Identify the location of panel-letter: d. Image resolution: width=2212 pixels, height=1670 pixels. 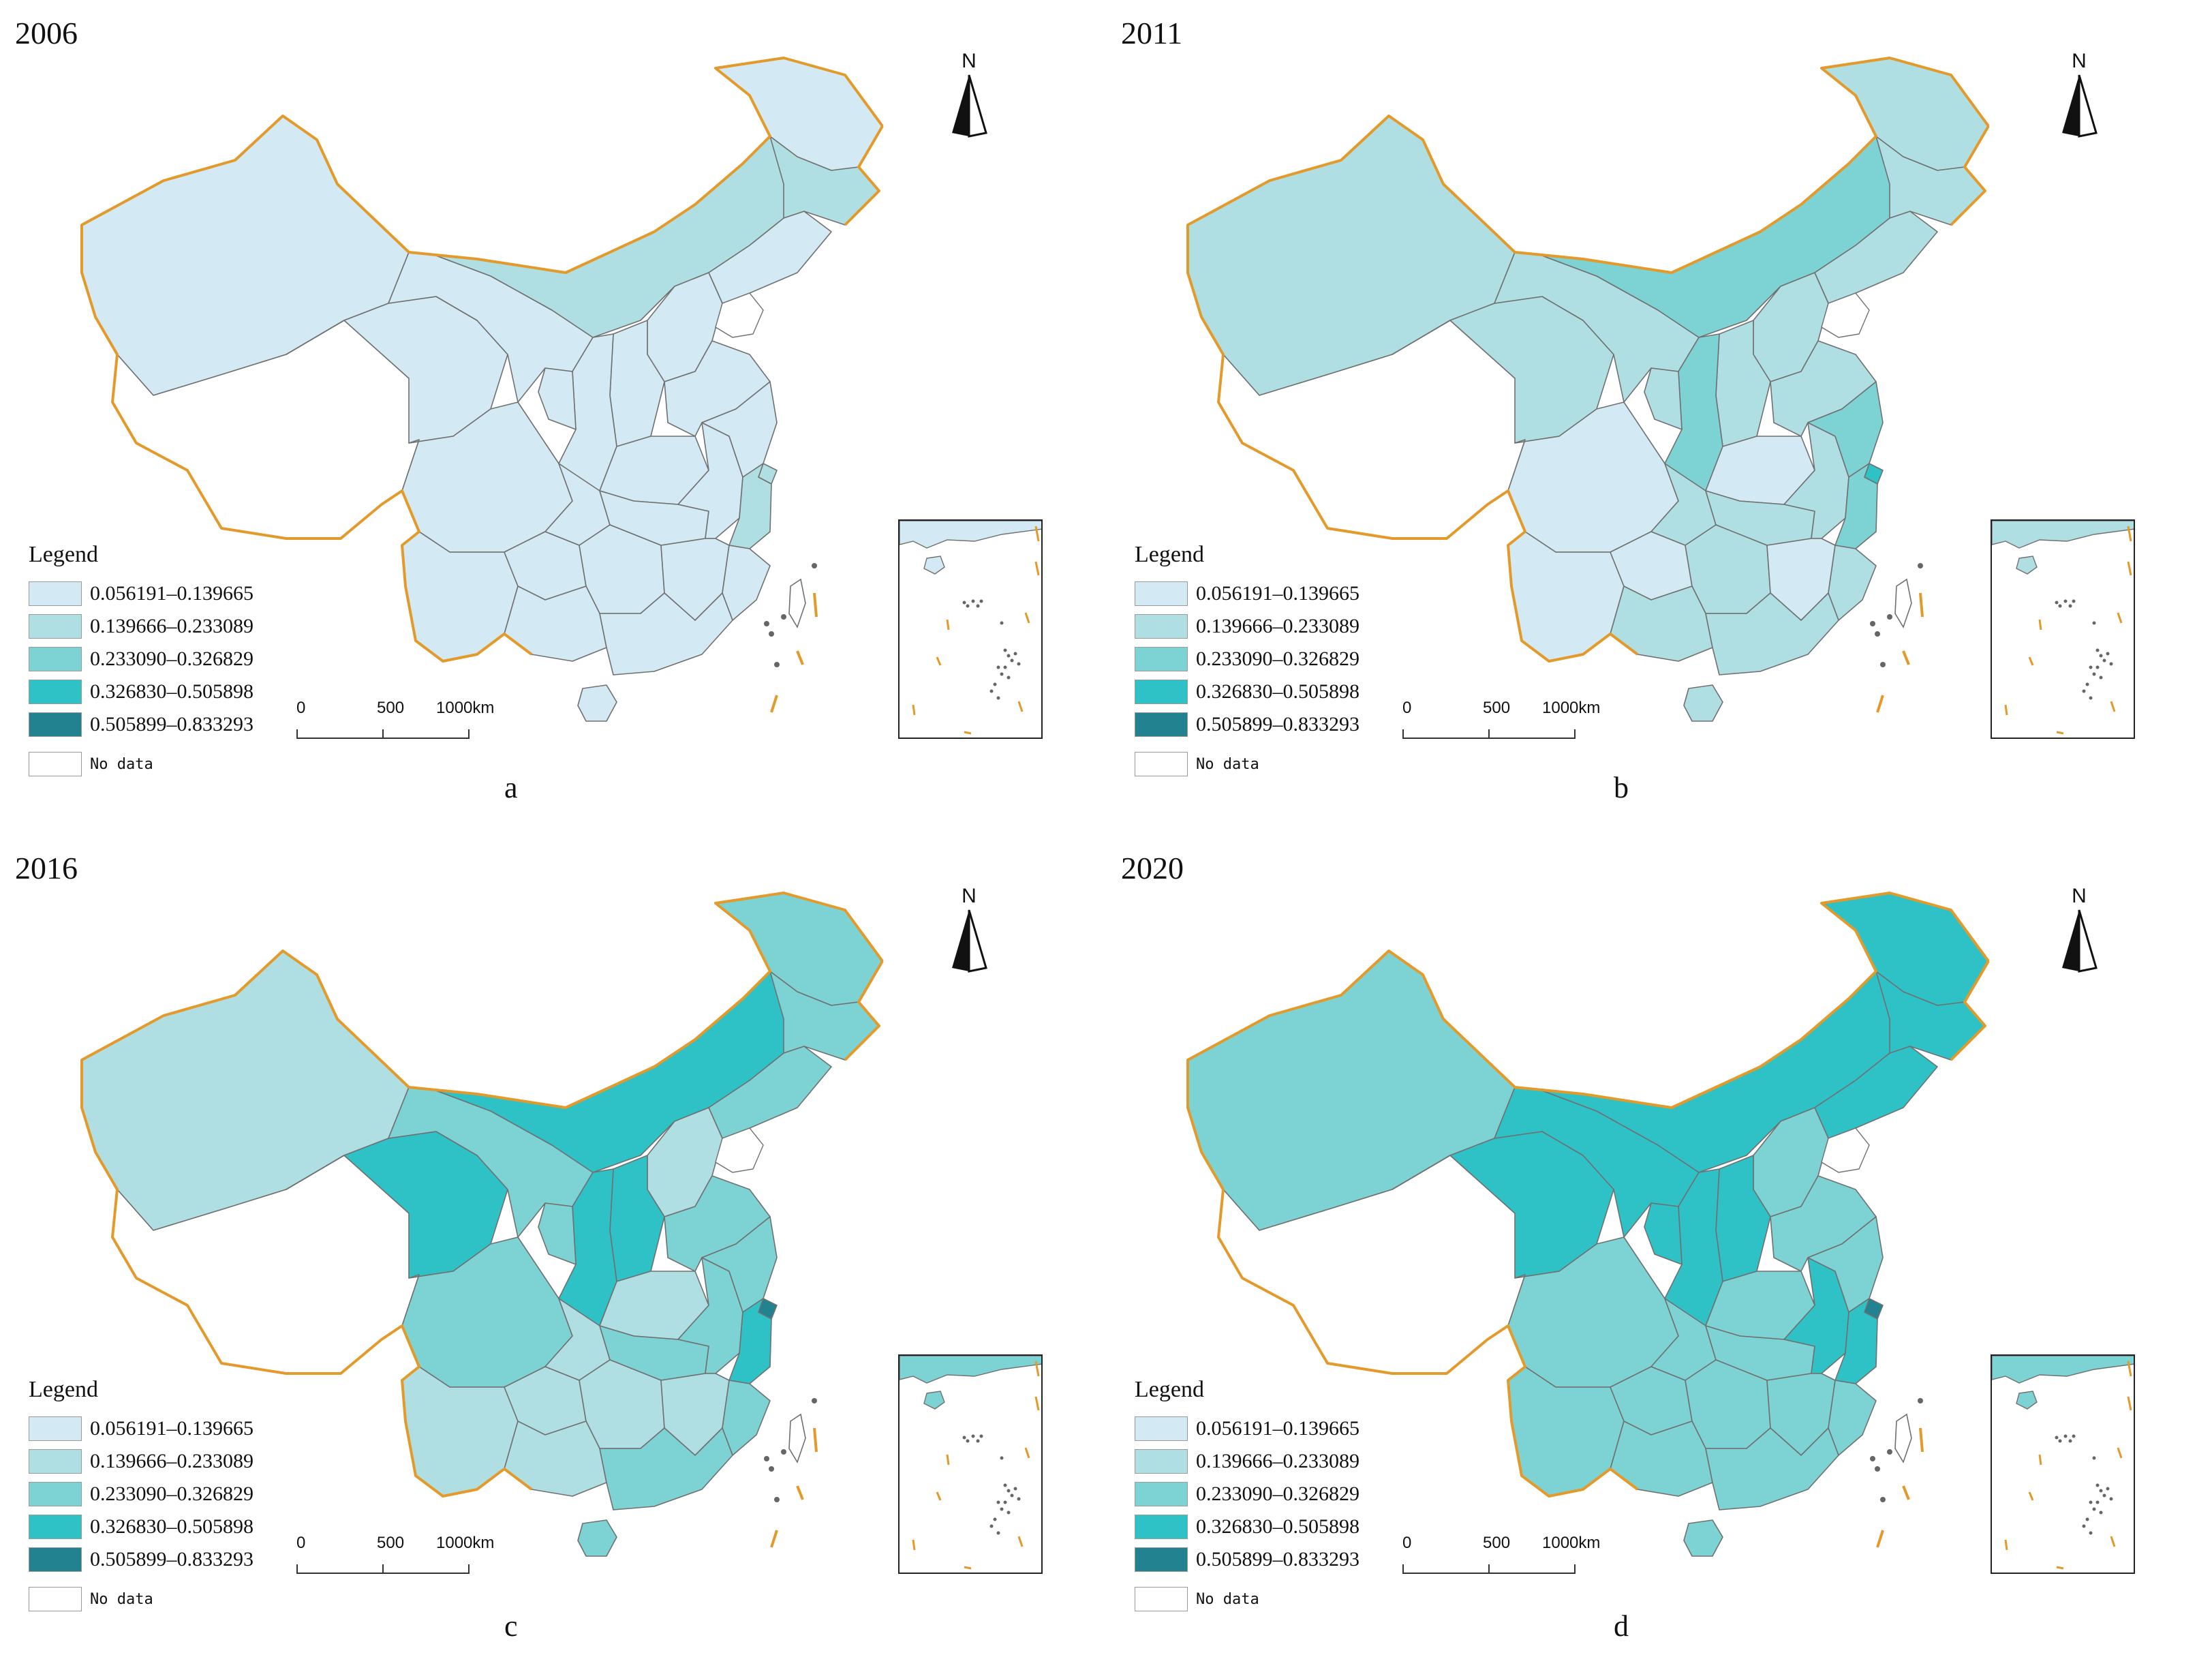
(1622, 1626).